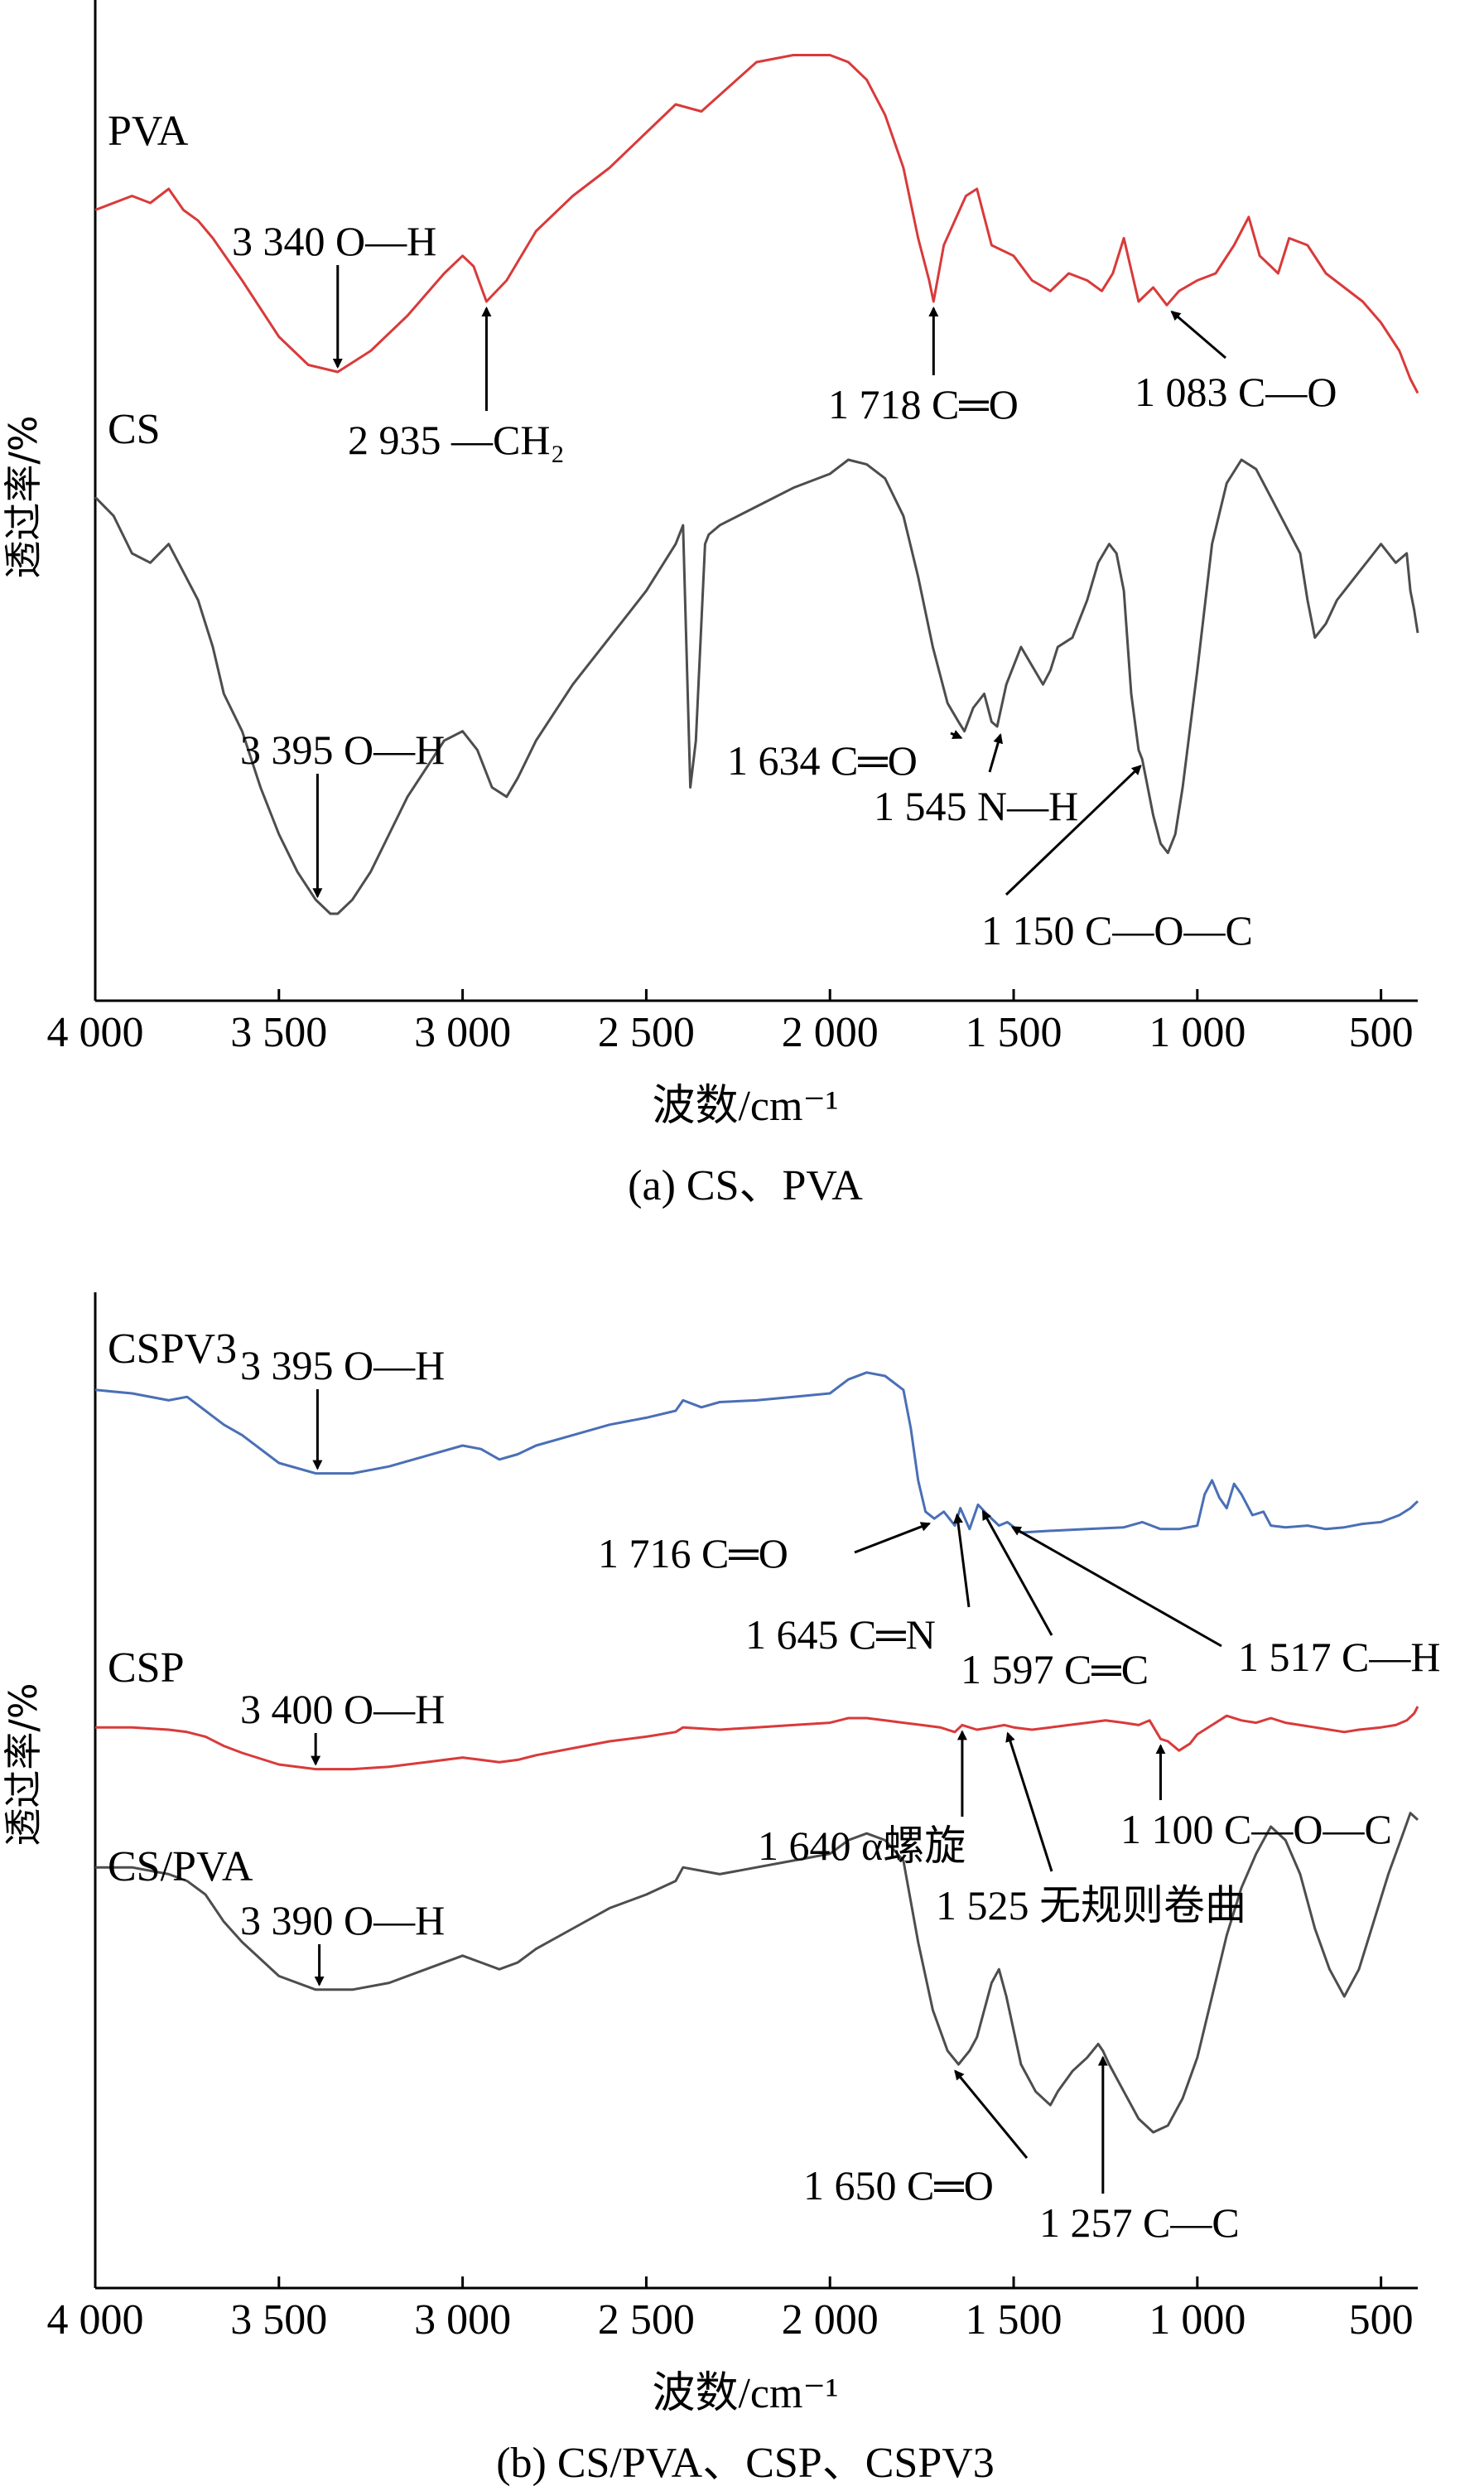  Describe the element at coordinates (148, 280) in the screenshot. I see `series-labels-a: PVA CS` at that location.